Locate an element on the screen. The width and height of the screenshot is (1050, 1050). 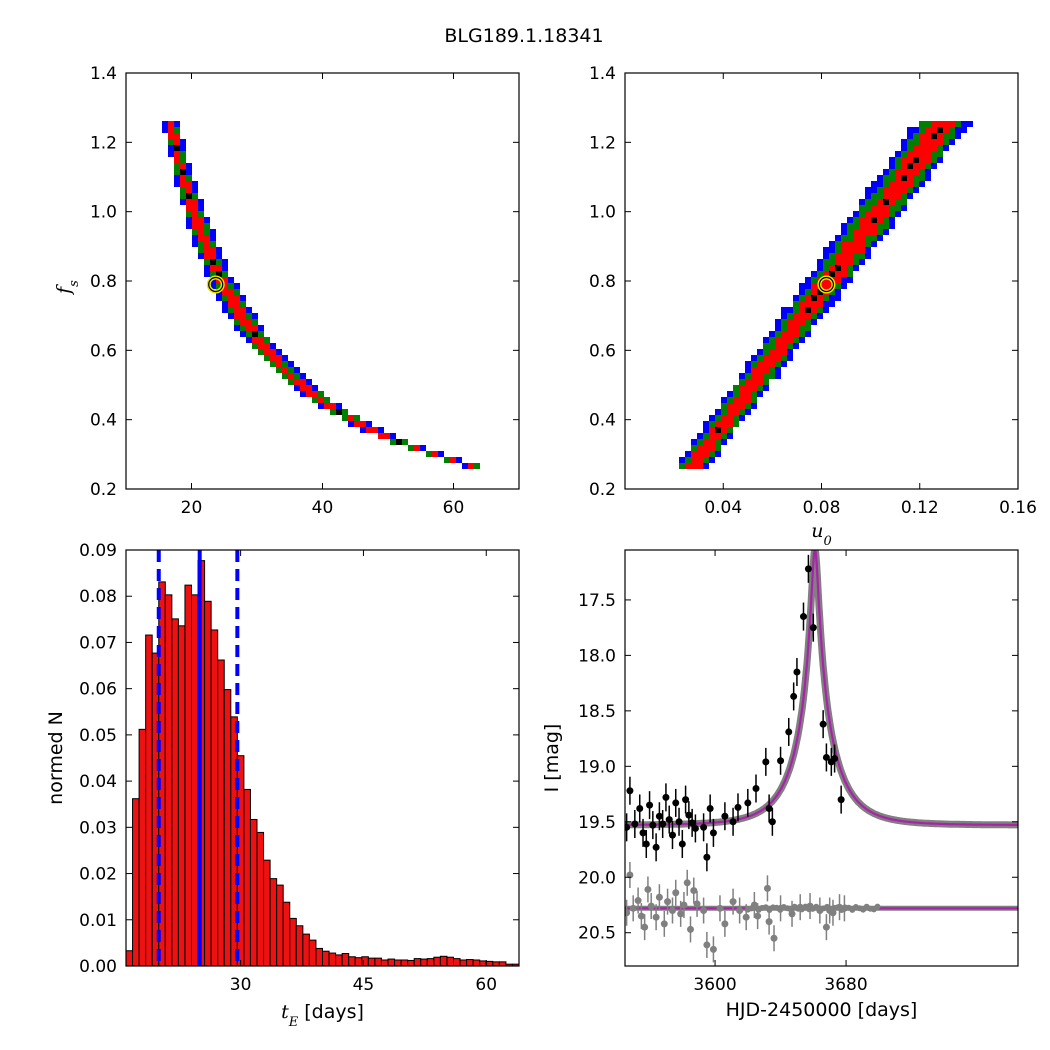
best-fit-marker-edge is located at coordinates (216, 284).